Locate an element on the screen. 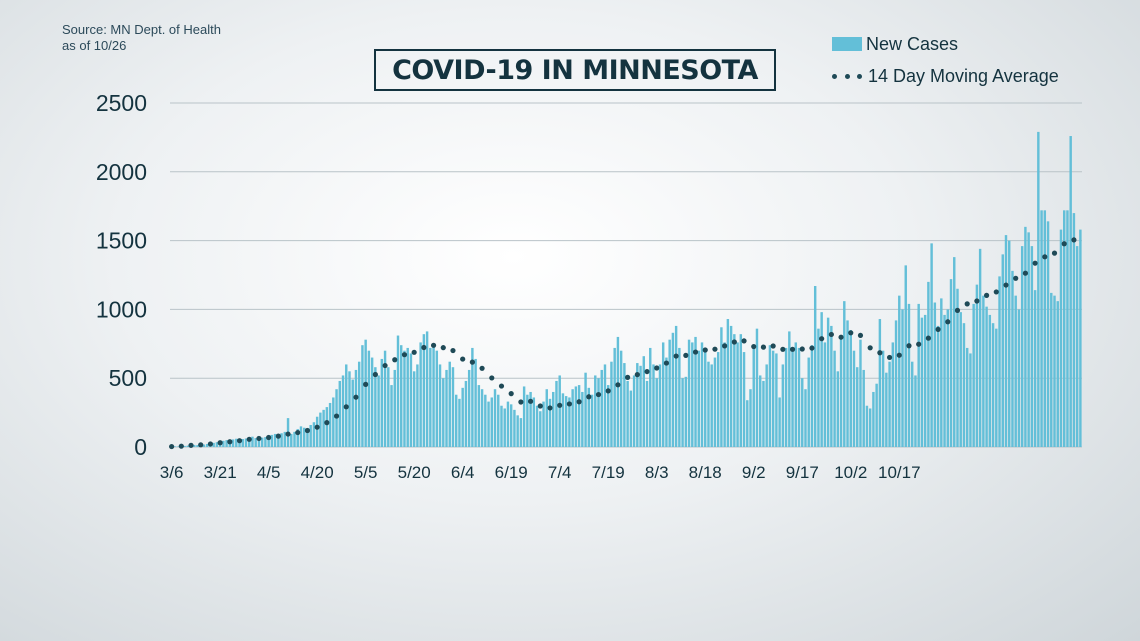 This screenshot has height=641, width=1140. legend-item-new-cases: New Cases is located at coordinates (945, 44).